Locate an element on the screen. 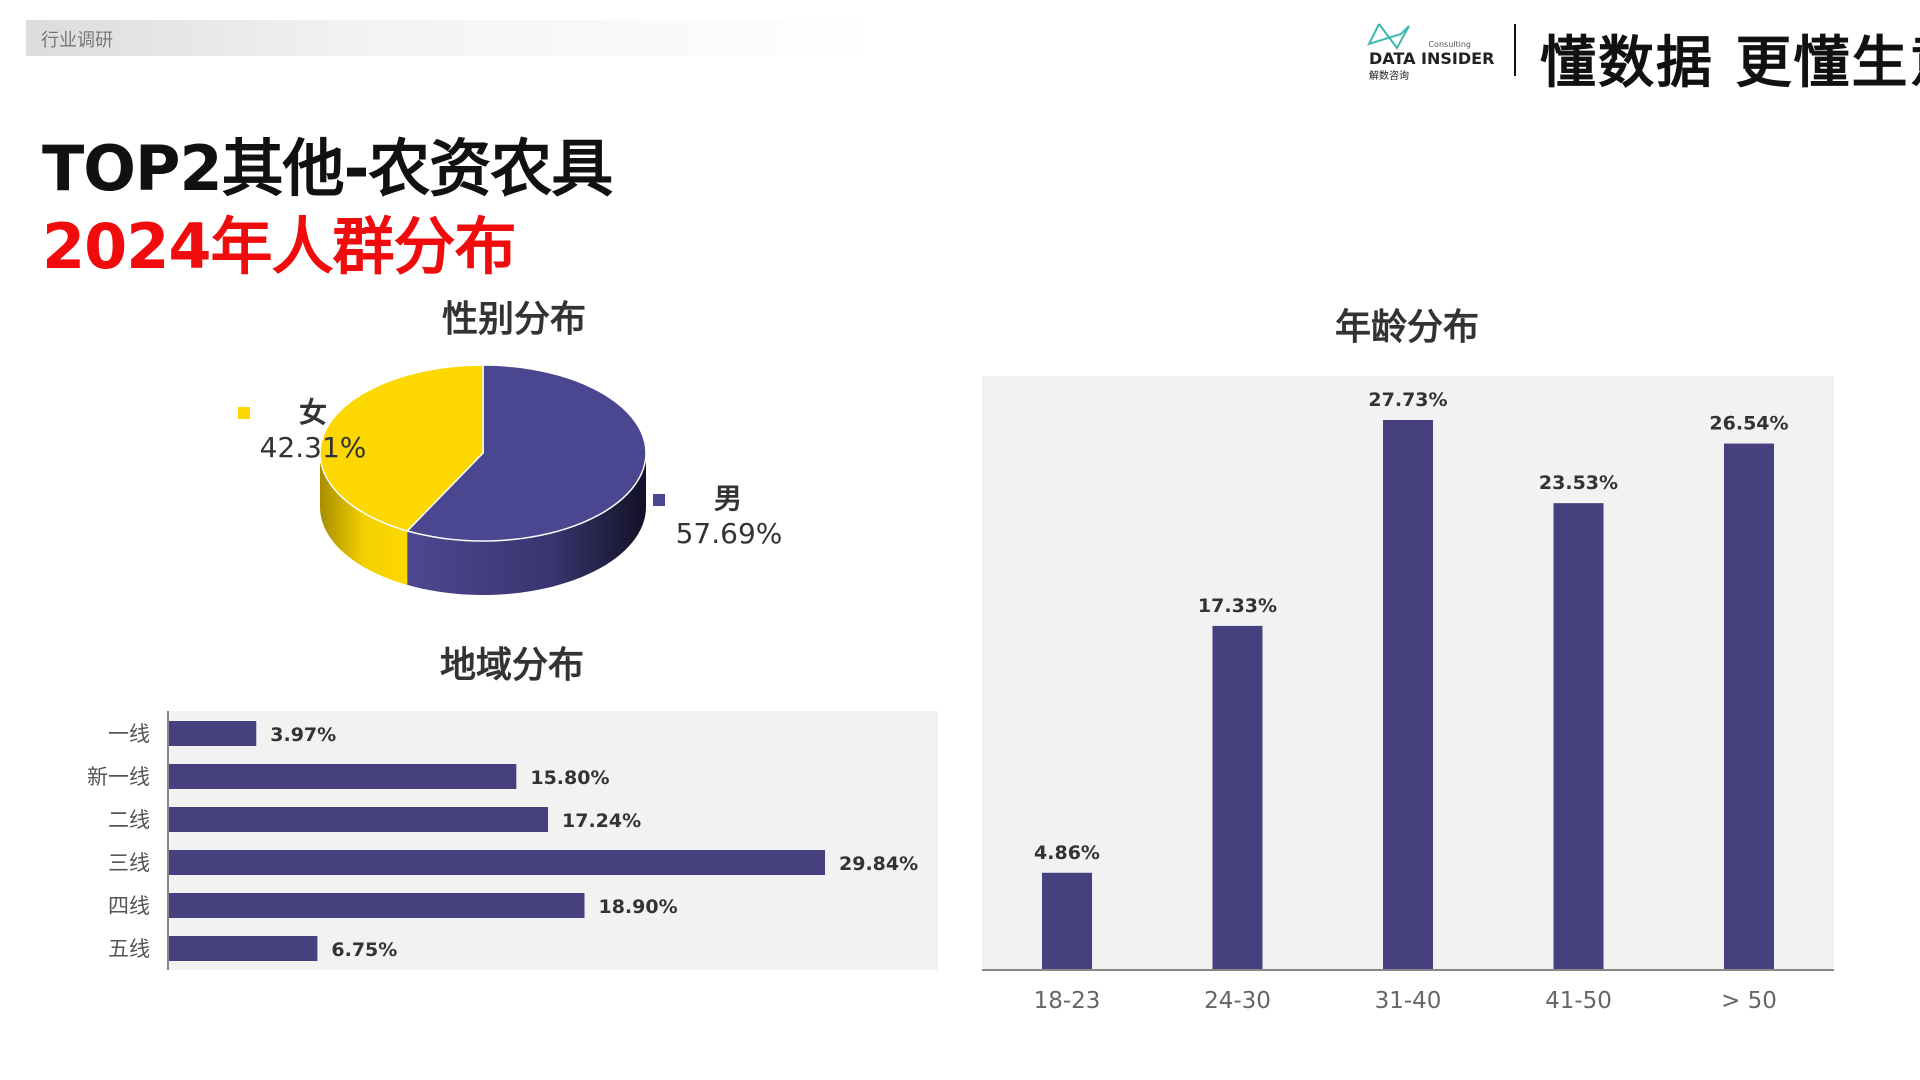 The width and height of the screenshot is (1920, 1080). pie-side-female is located at coordinates (364, 519).